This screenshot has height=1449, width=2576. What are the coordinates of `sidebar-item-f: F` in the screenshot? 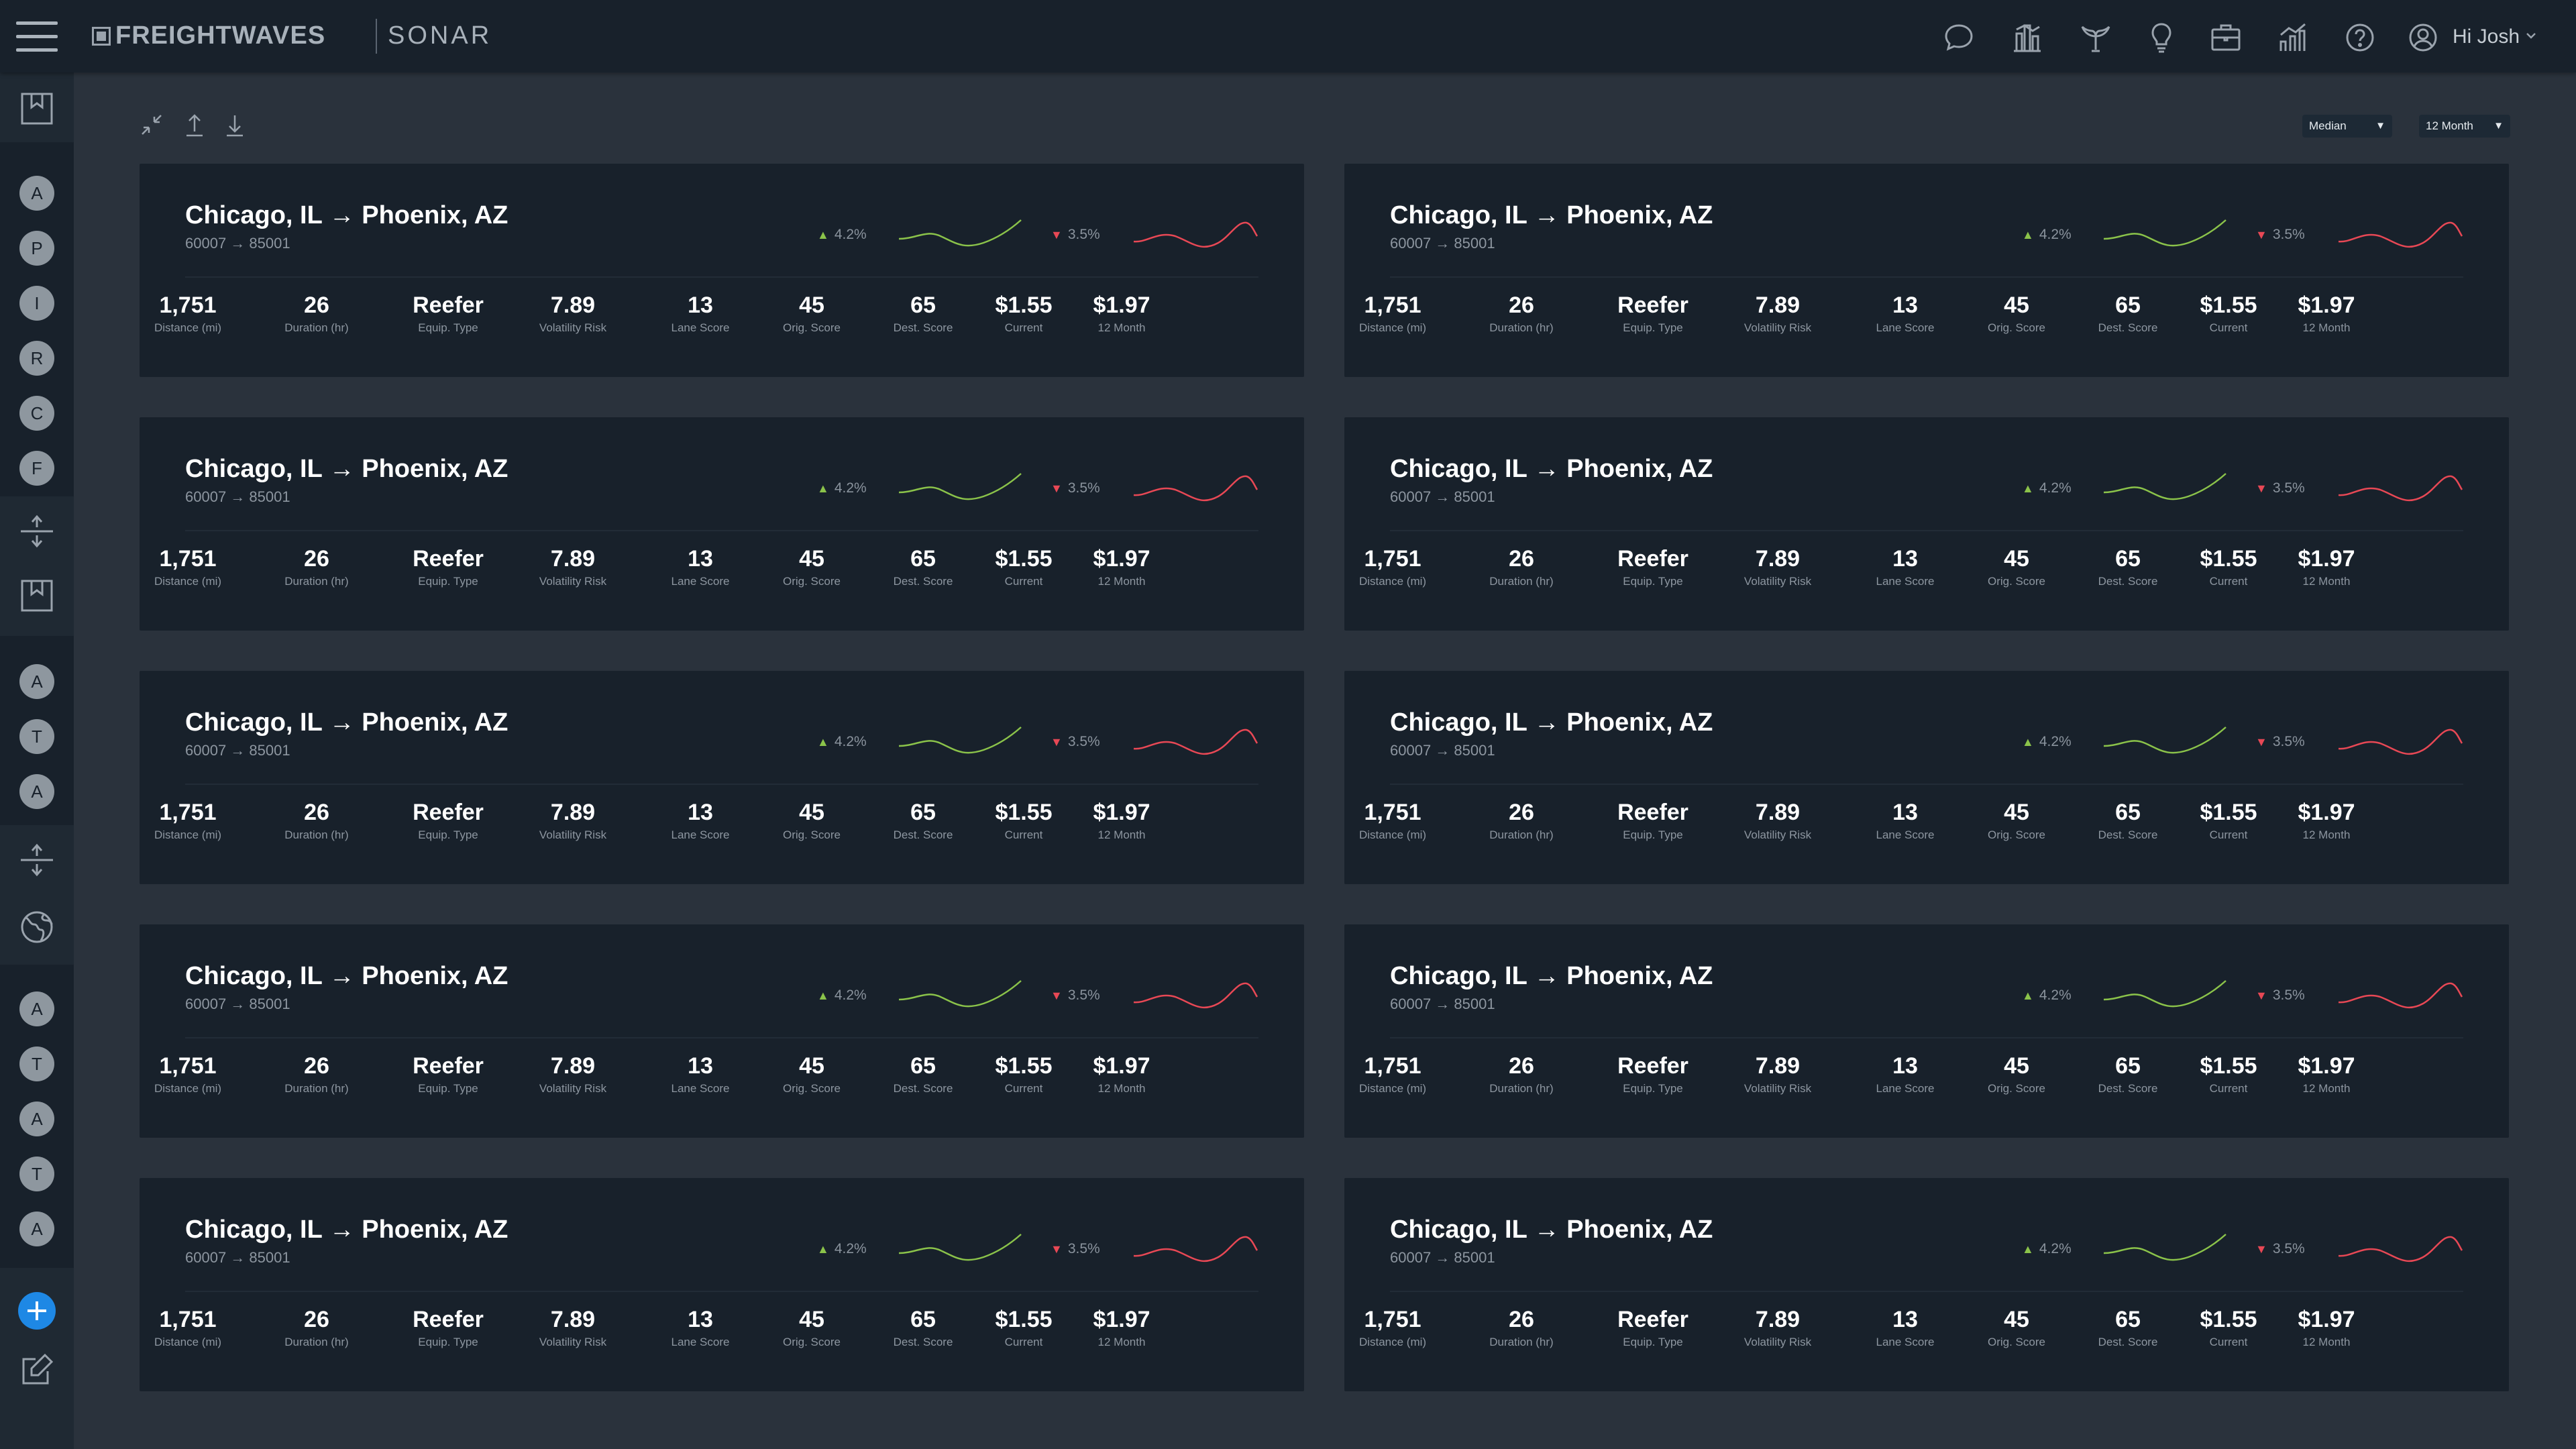 It's located at (36, 468).